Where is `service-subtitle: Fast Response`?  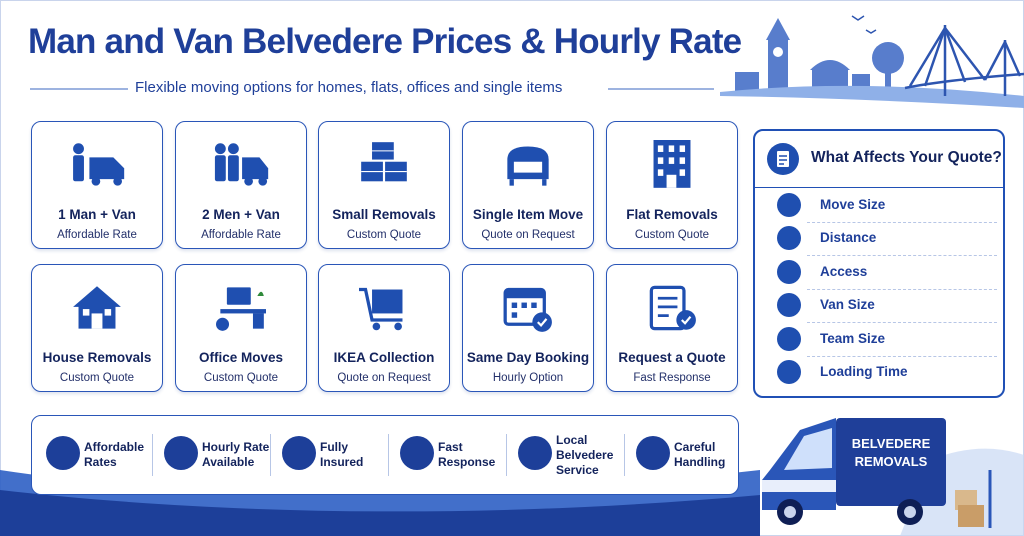
service-subtitle: Fast Response is located at coordinates (672, 378).